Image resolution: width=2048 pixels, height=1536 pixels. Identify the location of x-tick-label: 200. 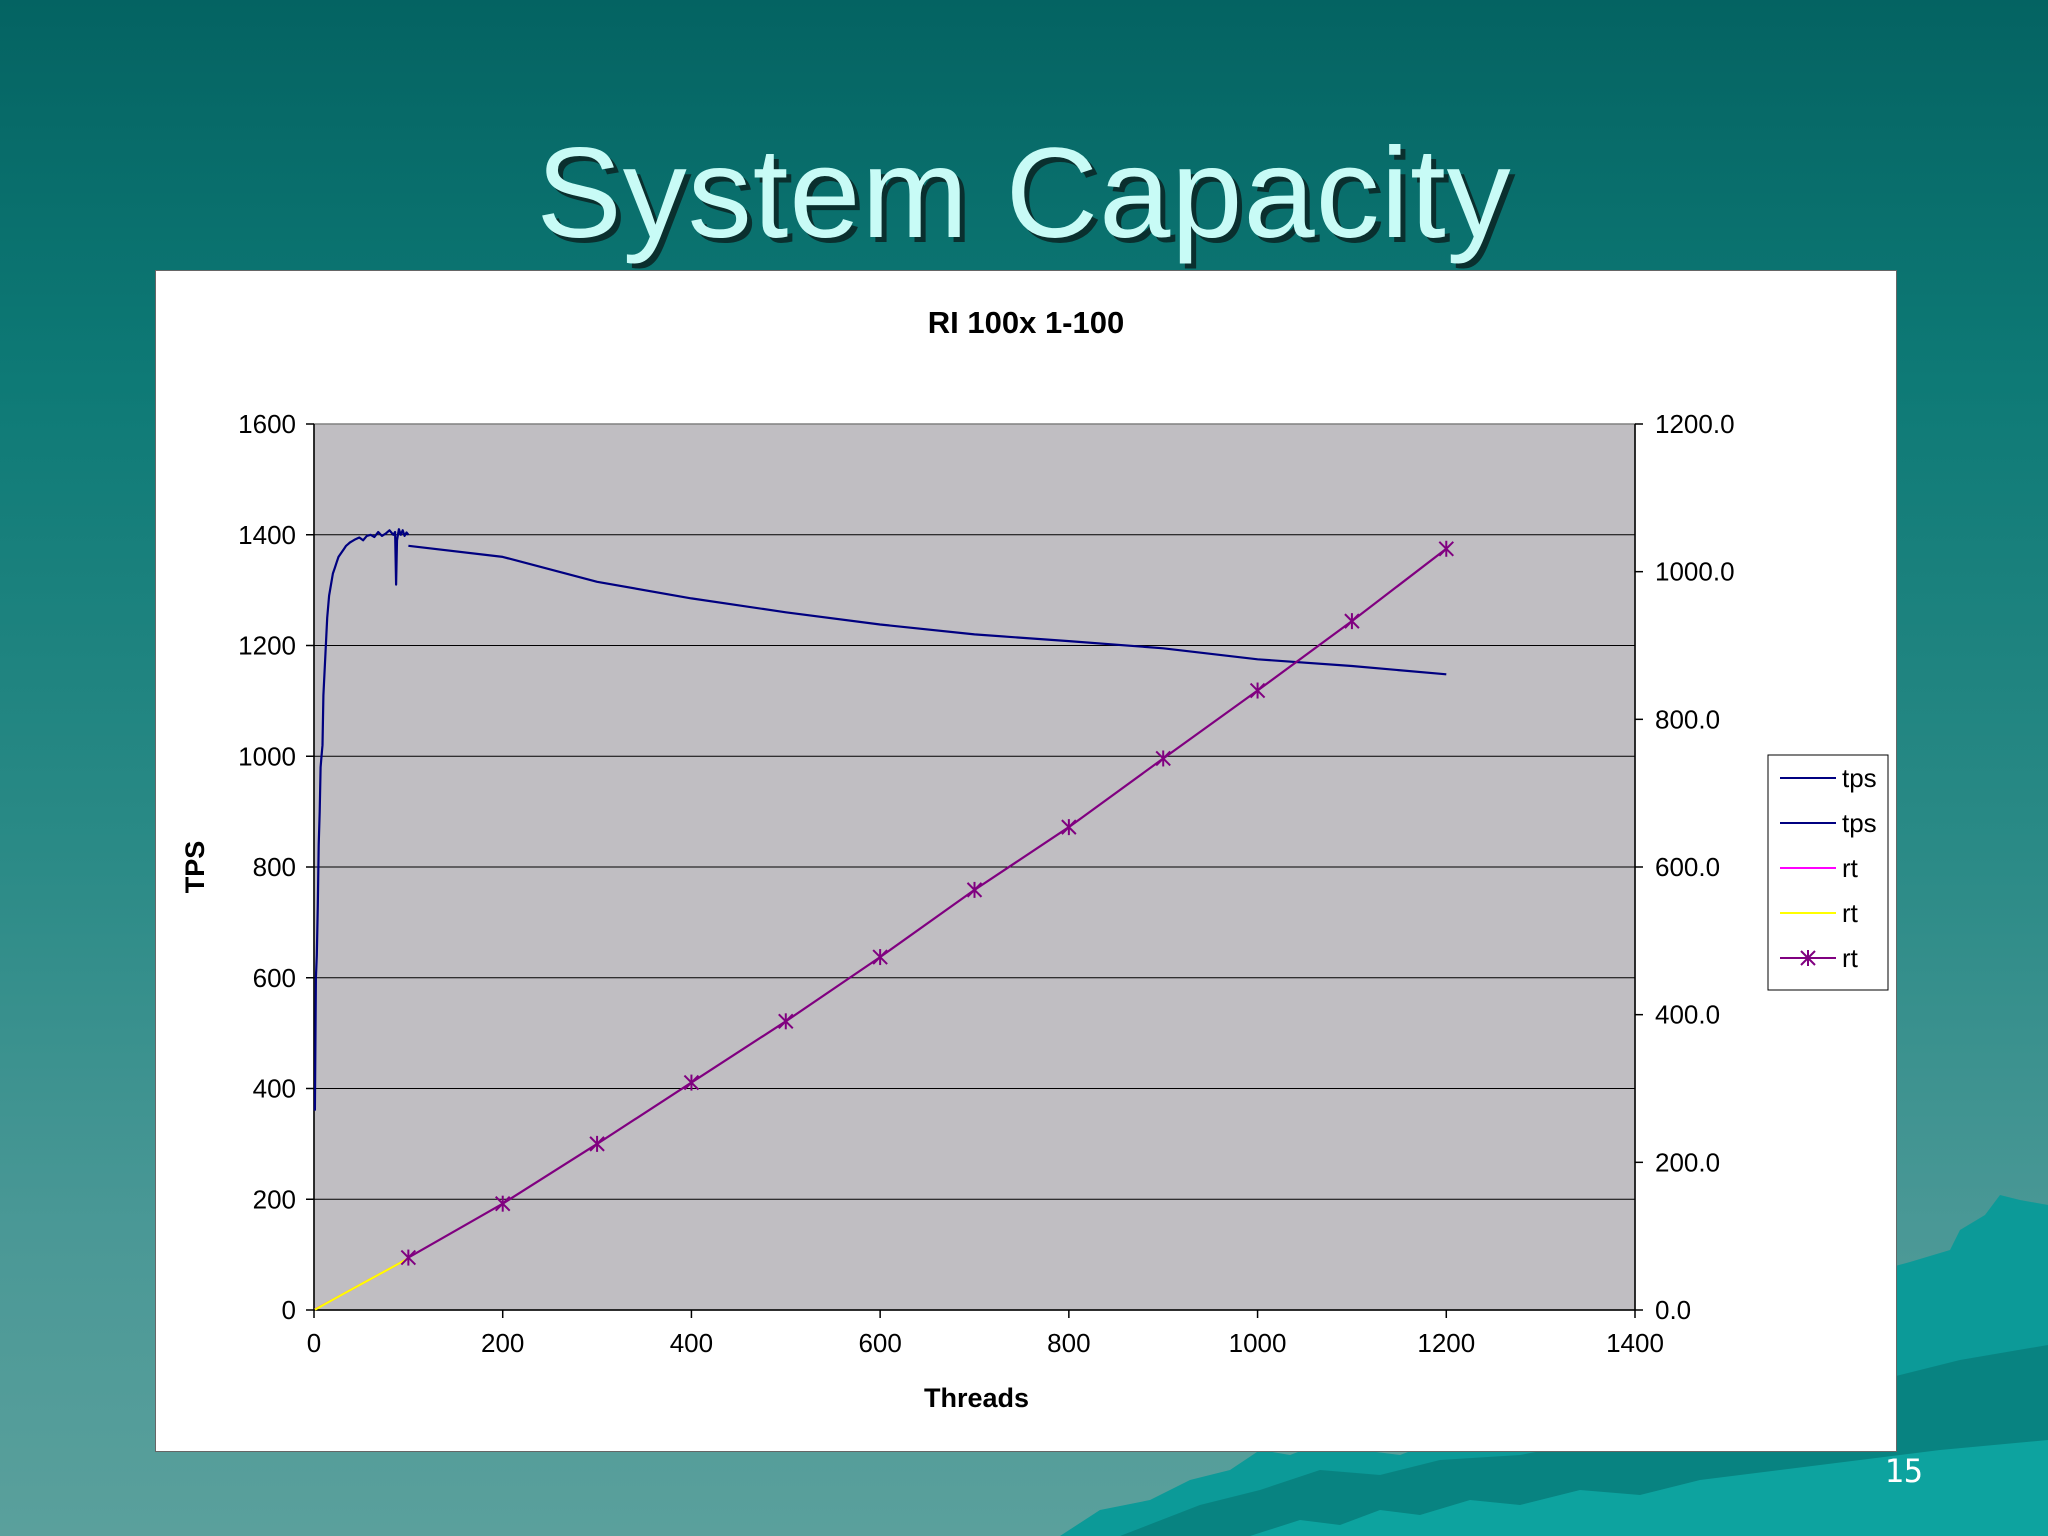
(502, 1343).